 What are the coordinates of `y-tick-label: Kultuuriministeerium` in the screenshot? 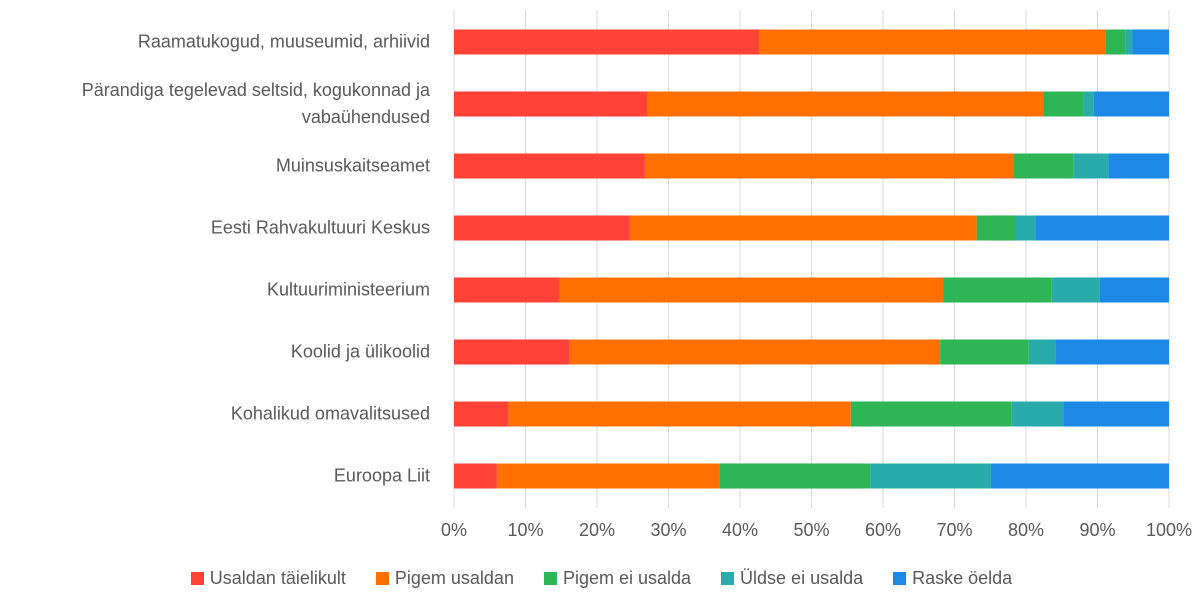 It's located at (348, 289).